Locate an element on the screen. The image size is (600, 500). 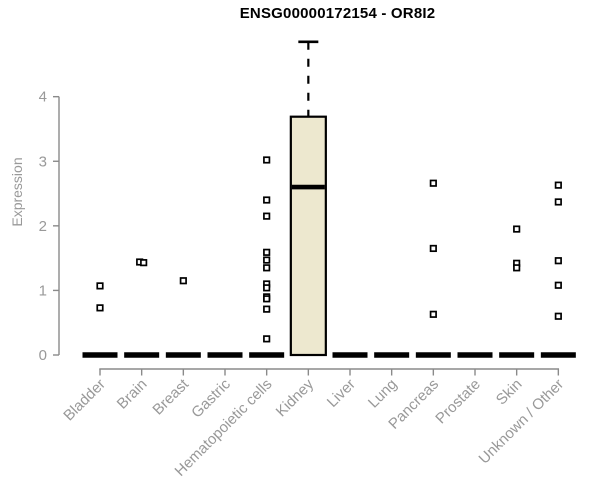
box is located at coordinates (308, 236).